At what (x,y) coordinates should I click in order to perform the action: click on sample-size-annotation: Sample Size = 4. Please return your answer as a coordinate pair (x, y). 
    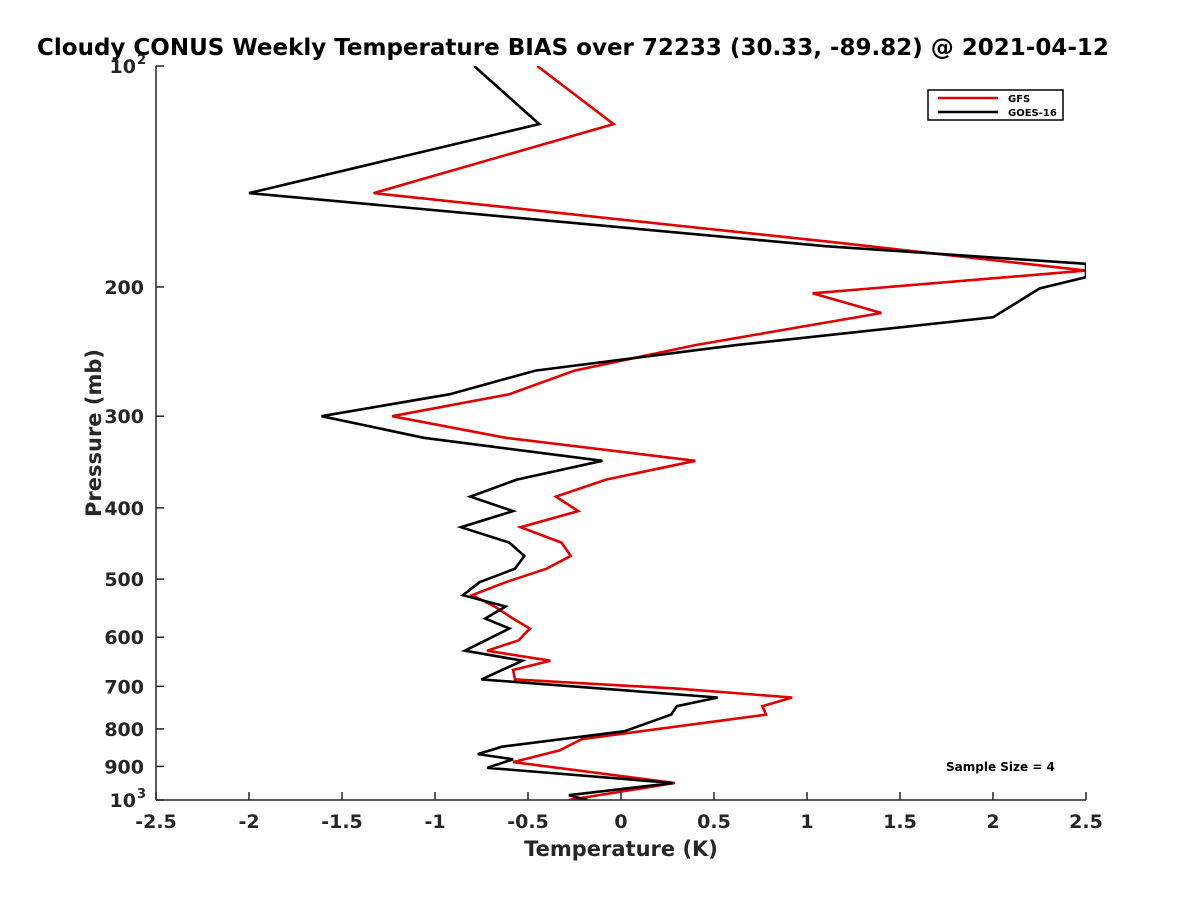
    Looking at the image, I should click on (1000, 767).